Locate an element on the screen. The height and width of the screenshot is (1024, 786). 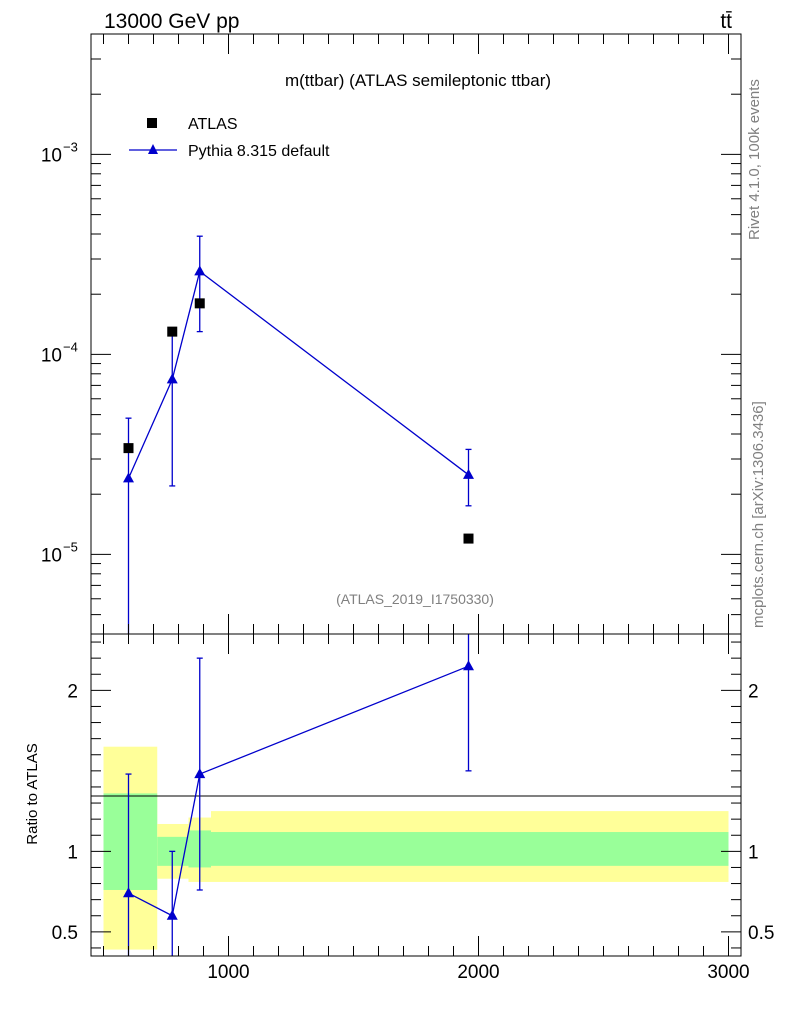
main-y-tick-exponent: −4 is located at coordinates (70, 346).